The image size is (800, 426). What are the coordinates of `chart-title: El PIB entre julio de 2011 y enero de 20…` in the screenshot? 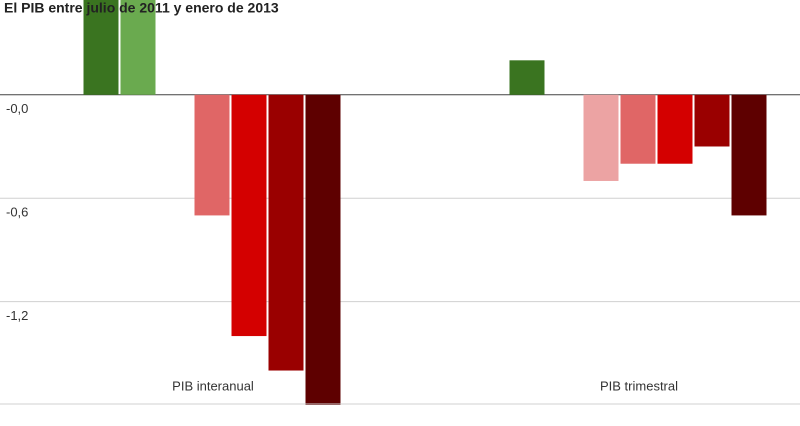 It's located at (141, 8).